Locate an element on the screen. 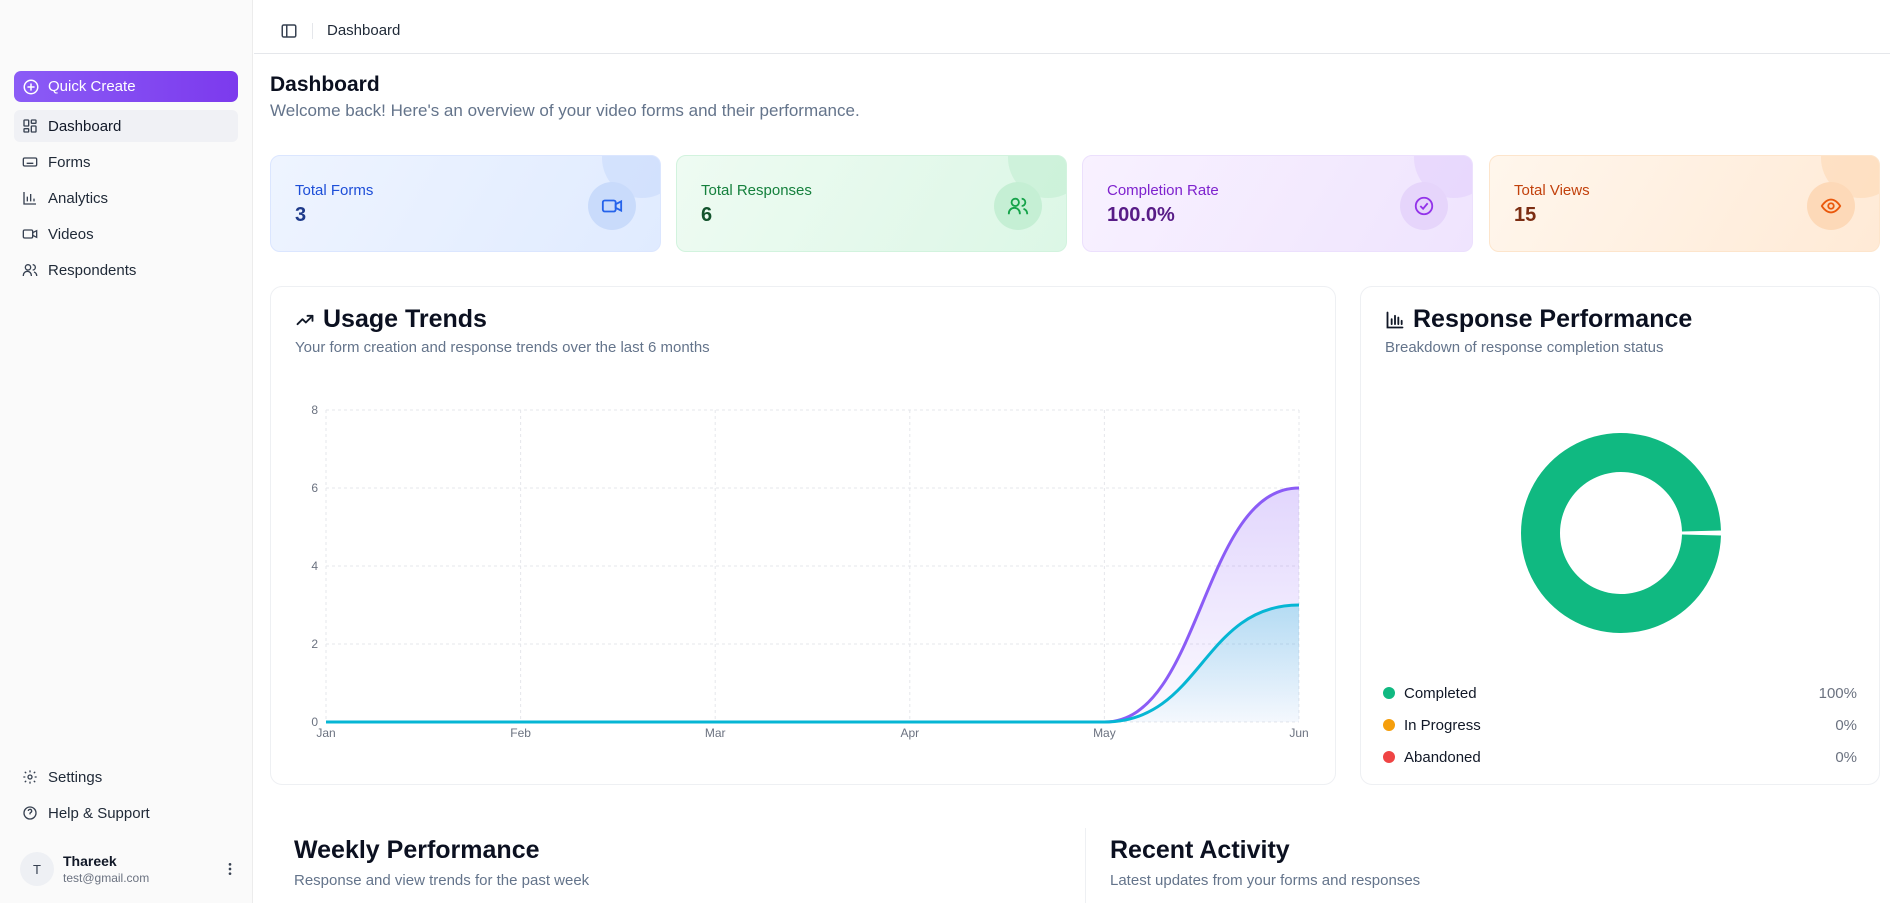 This screenshot has width=1890, height=903. x-tick-label: Jun is located at coordinates (1298, 733).